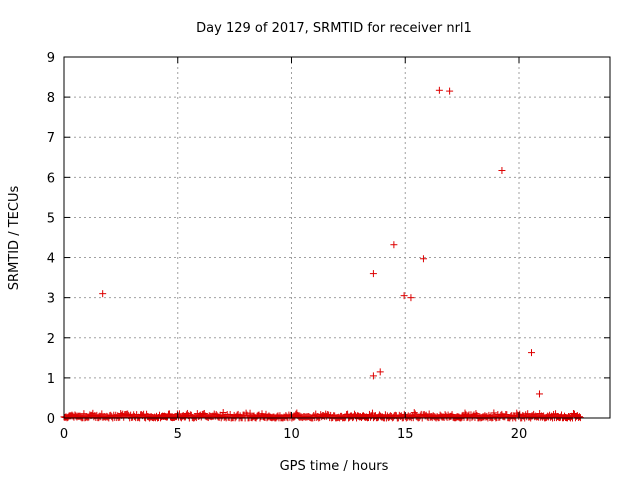  Describe the element at coordinates (178, 434) in the screenshot. I see `x-tick-label: 5` at that location.